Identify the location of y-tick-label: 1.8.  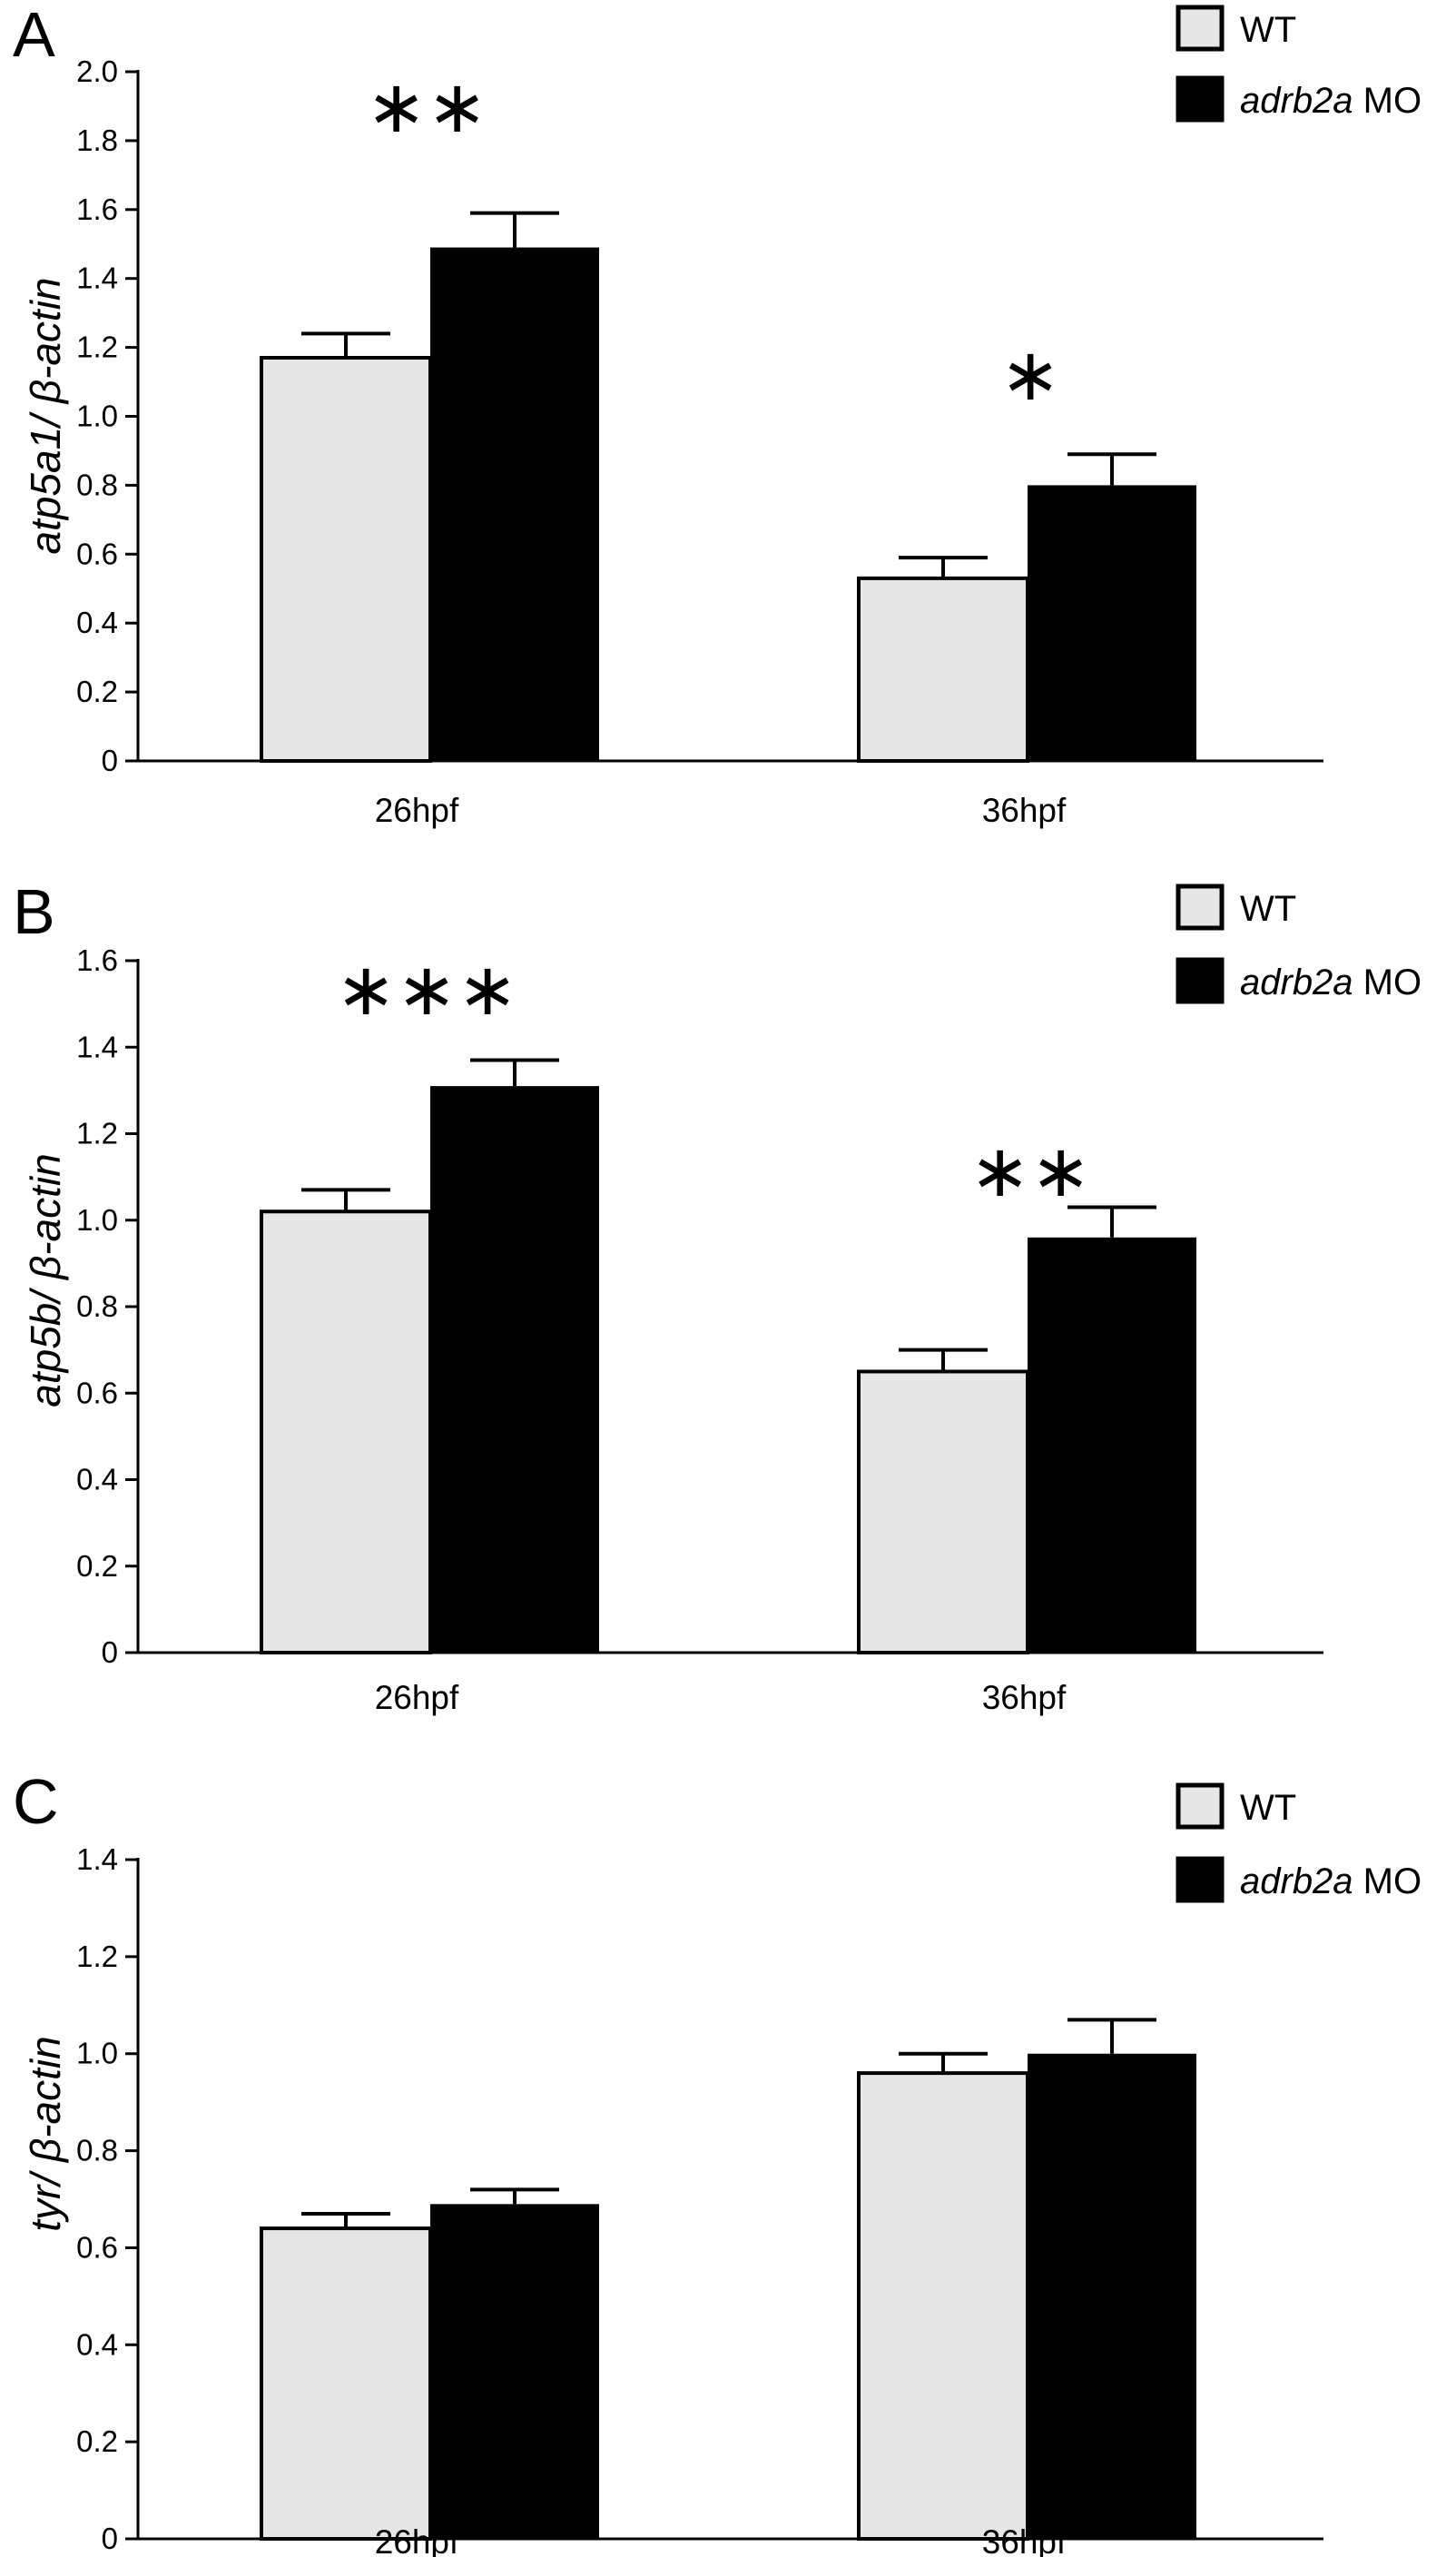
(97, 140).